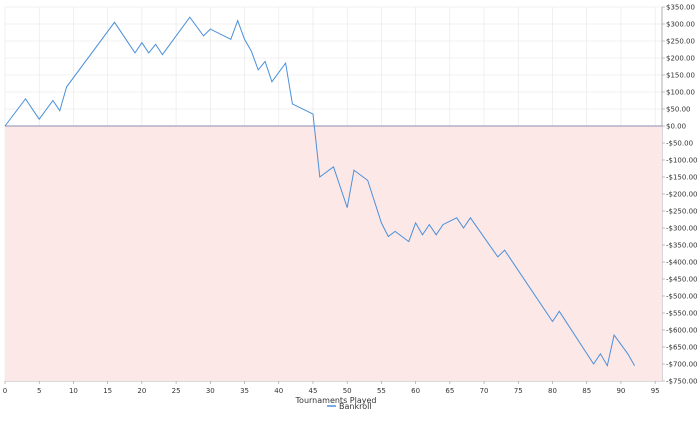 This screenshot has height=421, width=700. I want to click on y-tick-label: $150.00, so click(680, 76).